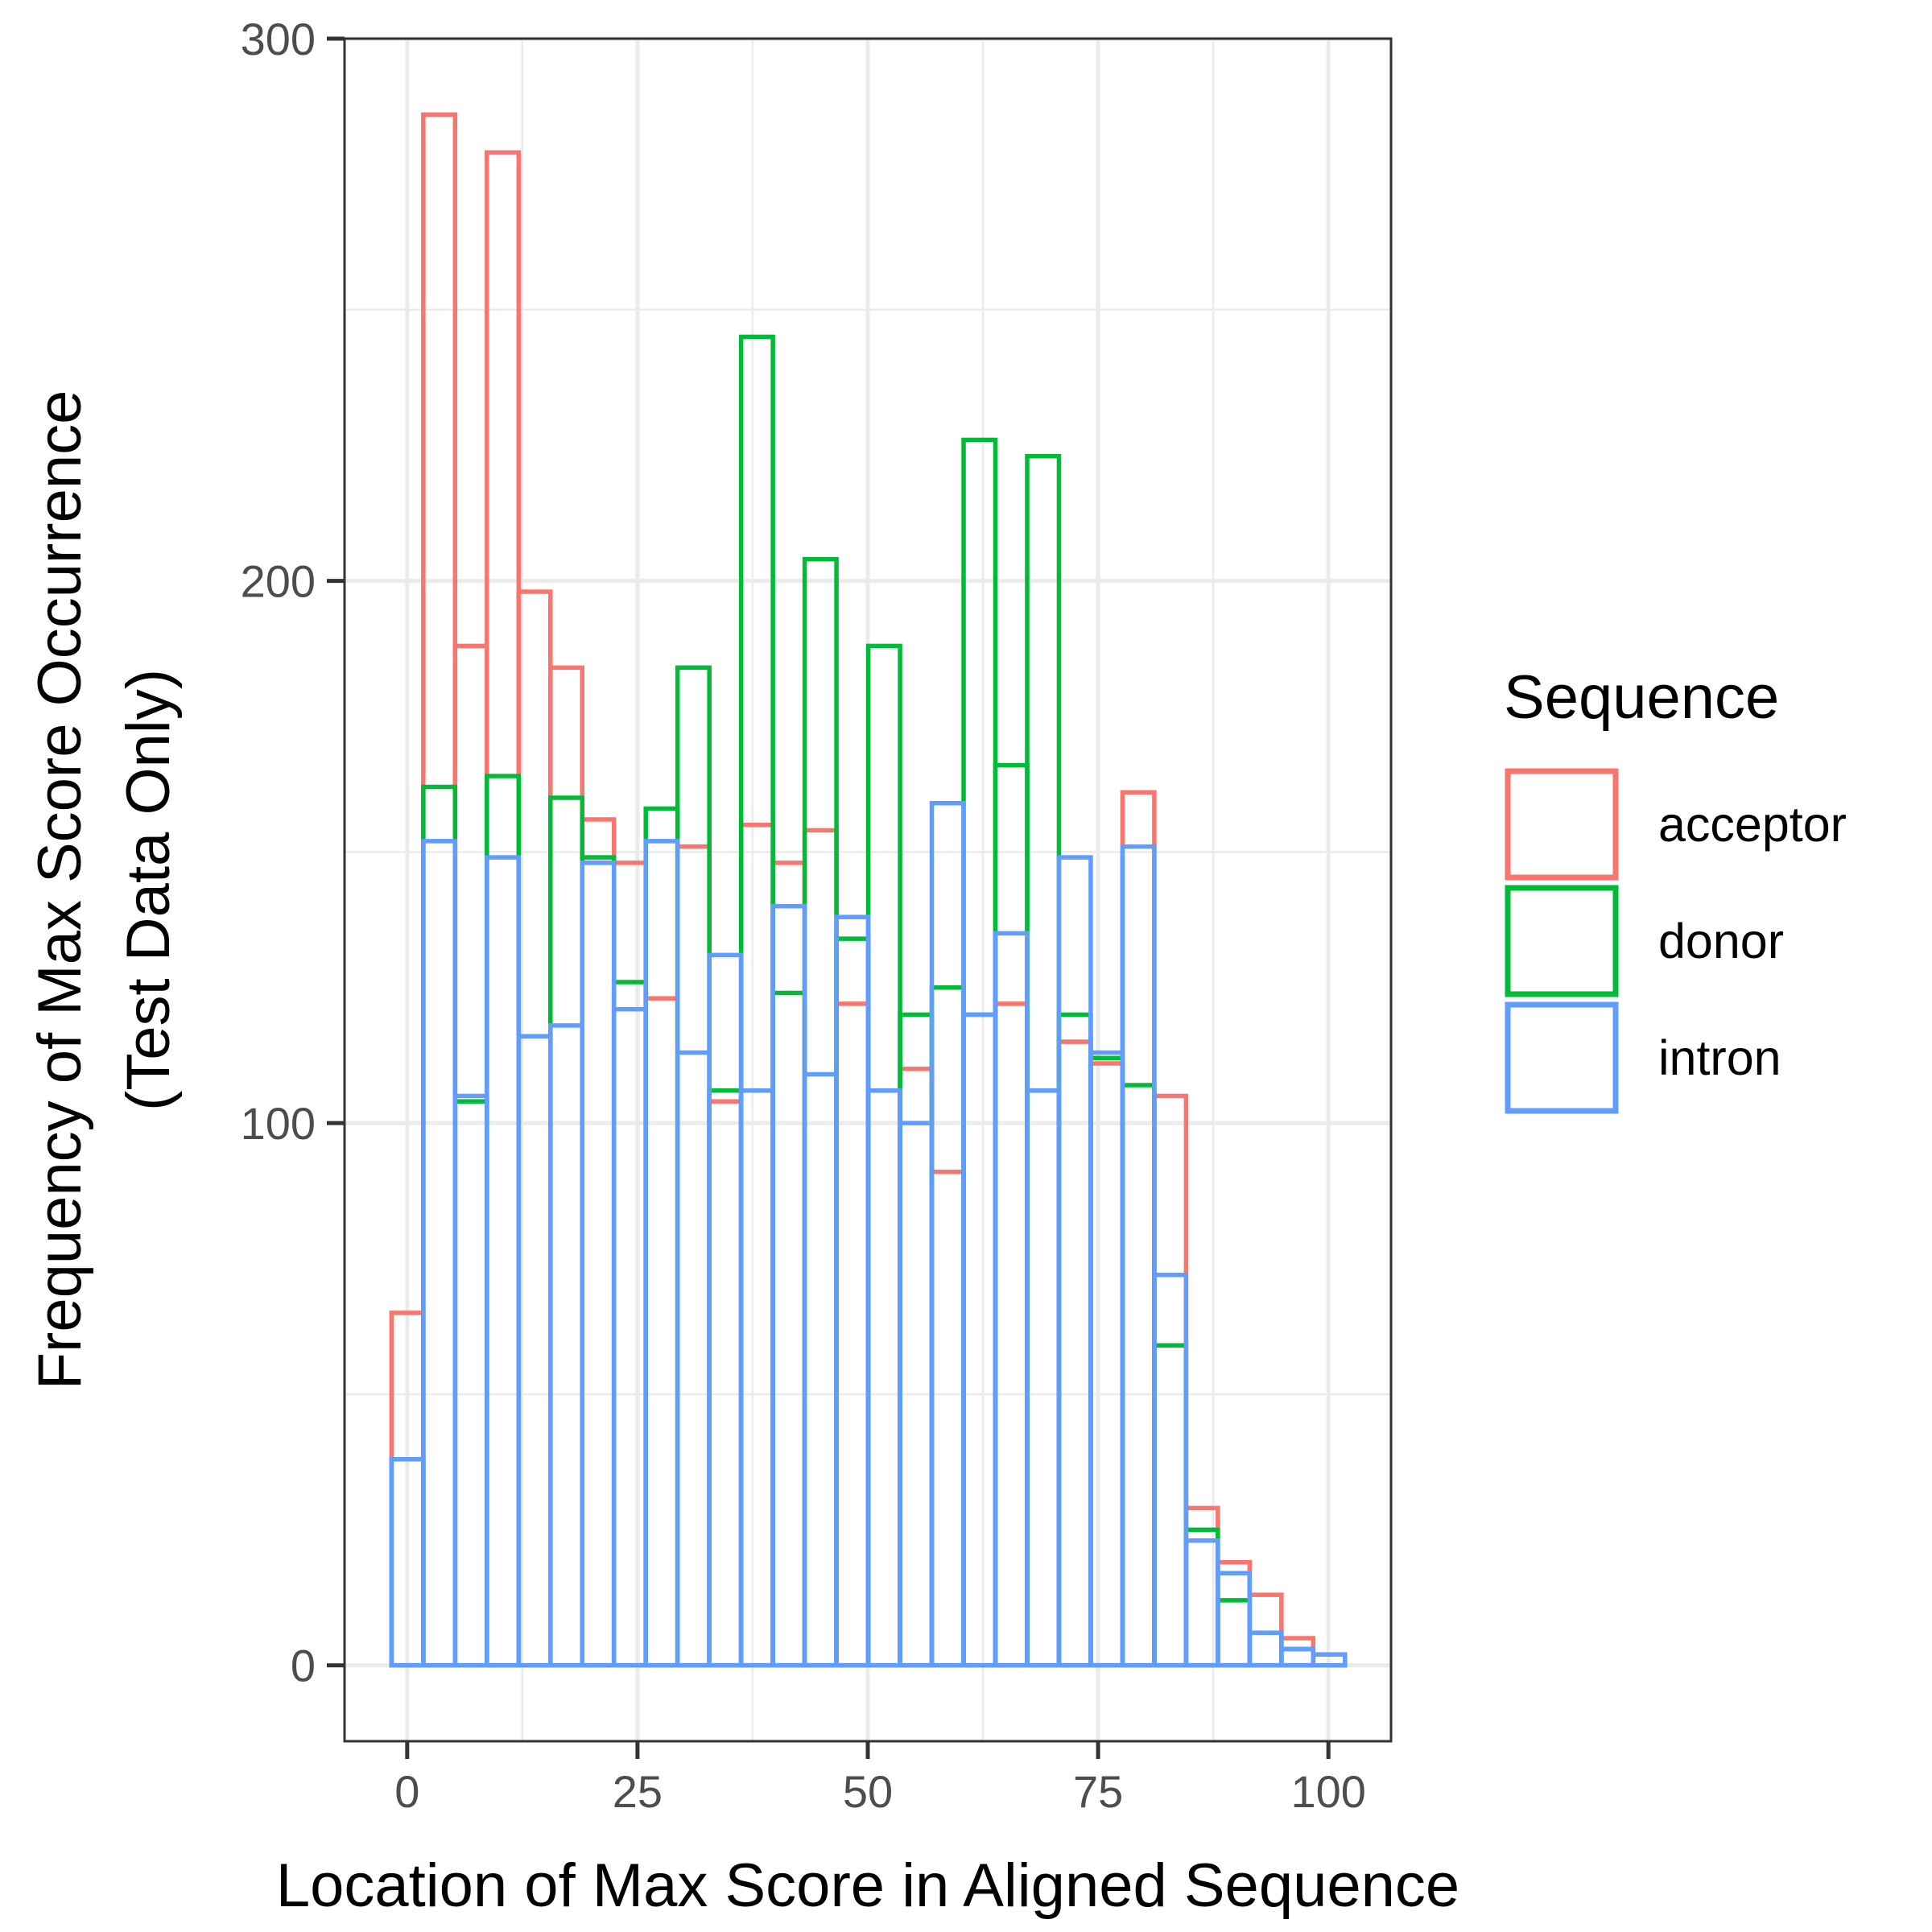 Image resolution: width=1932 pixels, height=1932 pixels. Describe the element at coordinates (1643, 1057) in the screenshot. I see `legend-item-intron: intron` at that location.